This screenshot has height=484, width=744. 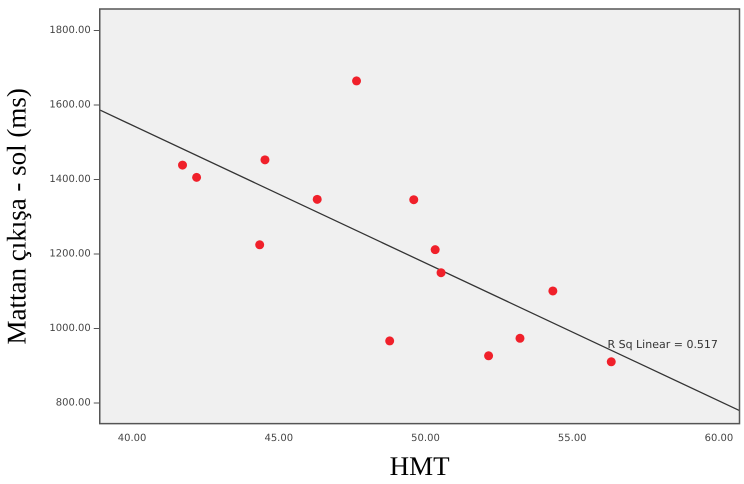 What do you see at coordinates (73, 403) in the screenshot?
I see `y-tick-label: 800.00` at bounding box center [73, 403].